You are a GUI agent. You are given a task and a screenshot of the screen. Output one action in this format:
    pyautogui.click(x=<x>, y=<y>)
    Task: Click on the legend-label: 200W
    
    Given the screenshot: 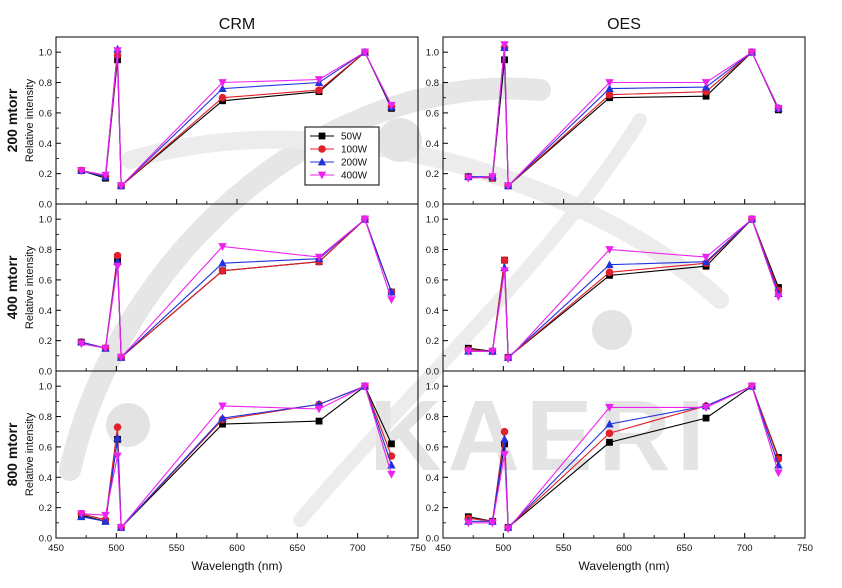 What is the action you would take?
    pyautogui.click(x=354, y=163)
    